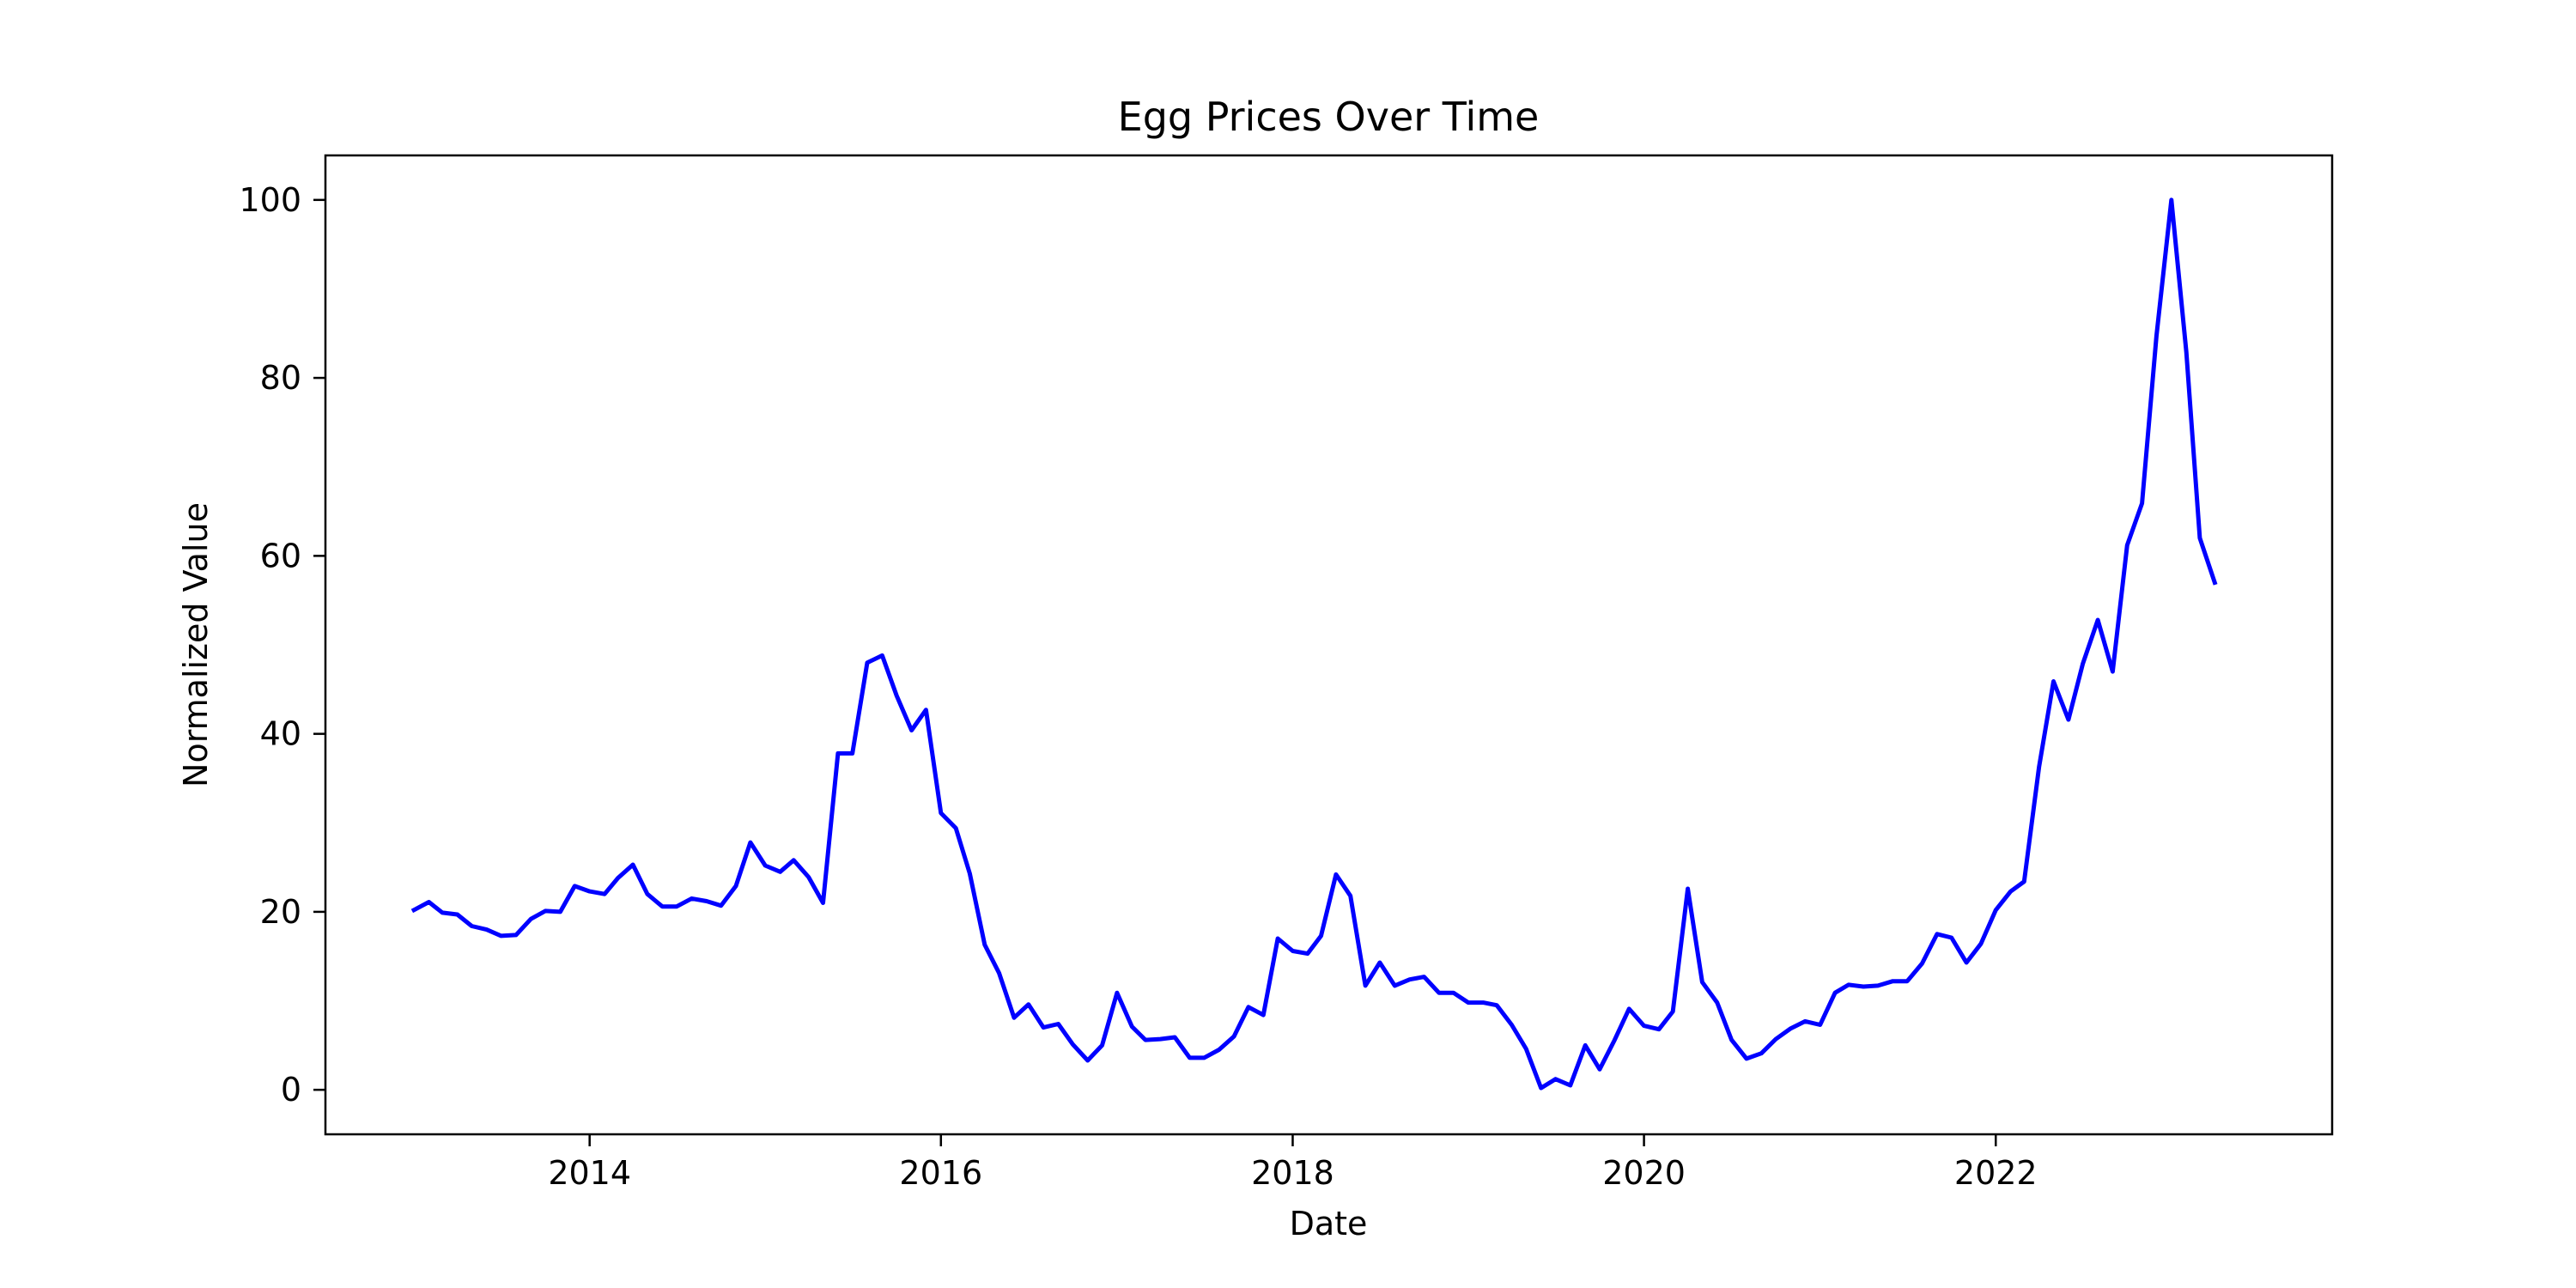  Describe the element at coordinates (280, 378) in the screenshot. I see `y-tick-label: 80` at that location.